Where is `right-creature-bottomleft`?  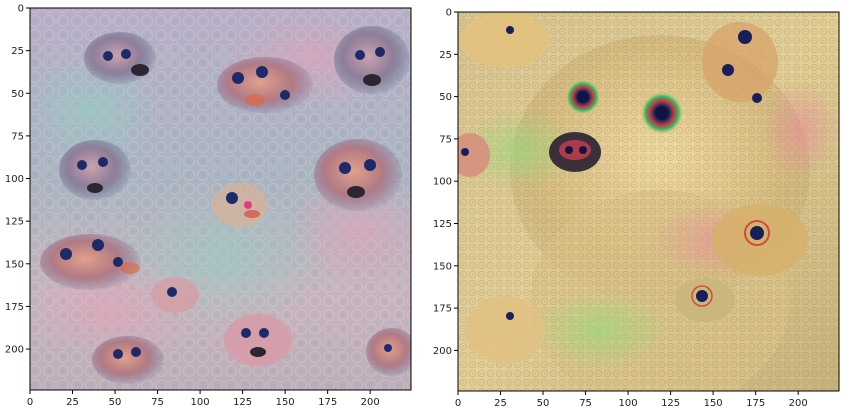
right-creature-bottomleft is located at coordinates (505, 330).